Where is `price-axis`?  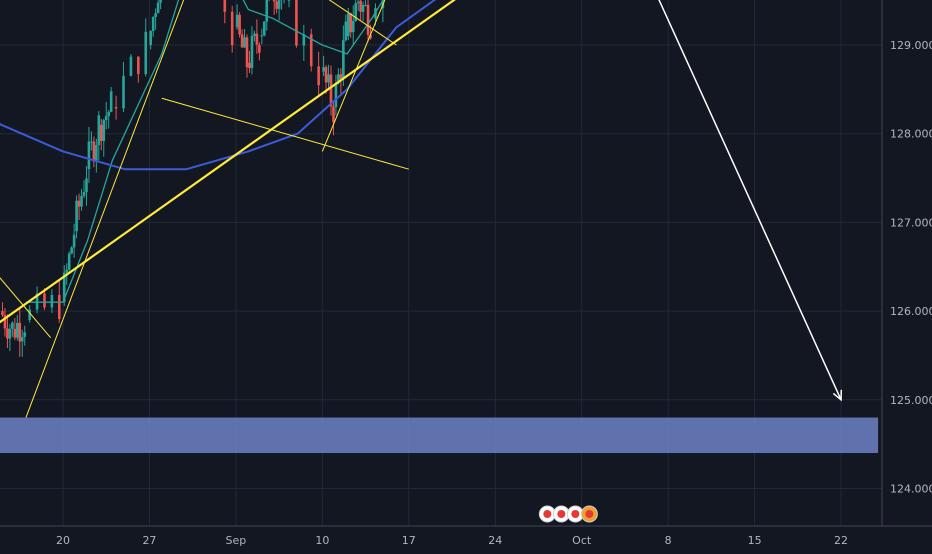
price-axis is located at coordinates (907, 275).